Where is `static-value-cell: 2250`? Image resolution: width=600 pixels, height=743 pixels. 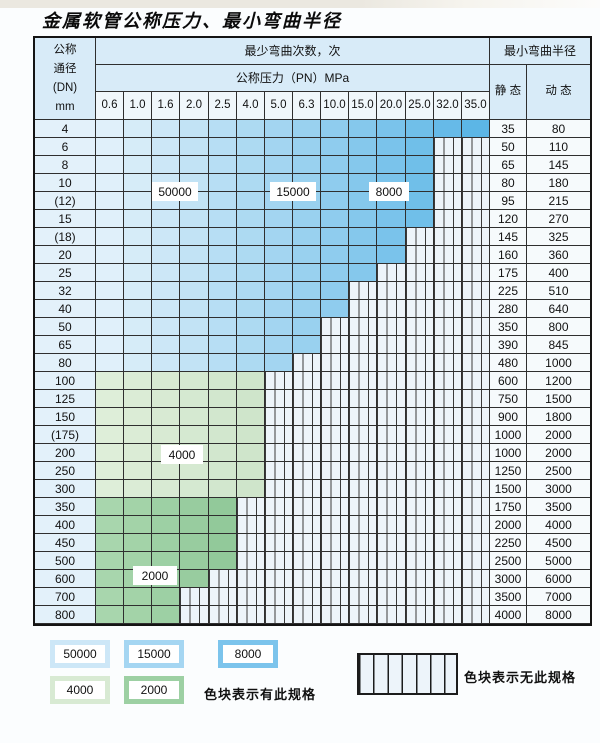 static-value-cell: 2250 is located at coordinates (508, 543).